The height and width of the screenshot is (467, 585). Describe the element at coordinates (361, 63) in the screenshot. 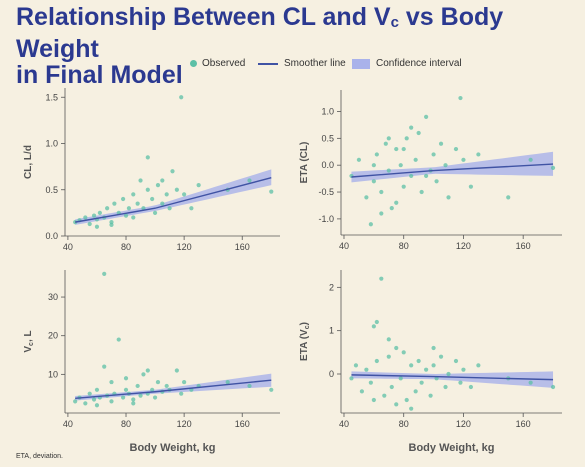

I see `confidence-band-icon` at that location.